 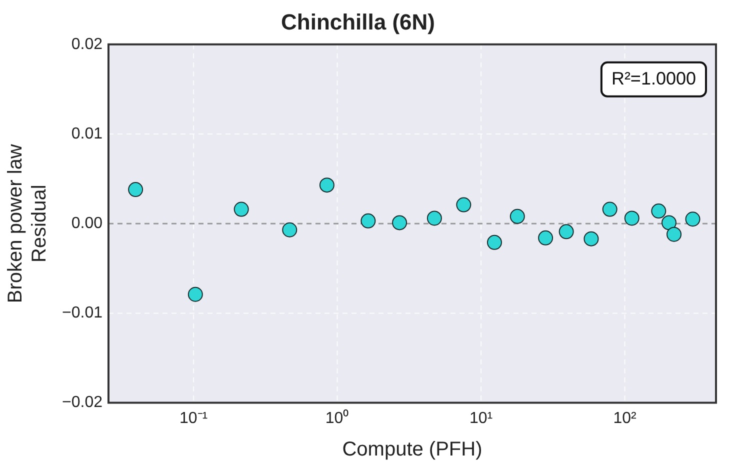 What do you see at coordinates (625, 418) in the screenshot?
I see `x-tick-label: 10²` at bounding box center [625, 418].